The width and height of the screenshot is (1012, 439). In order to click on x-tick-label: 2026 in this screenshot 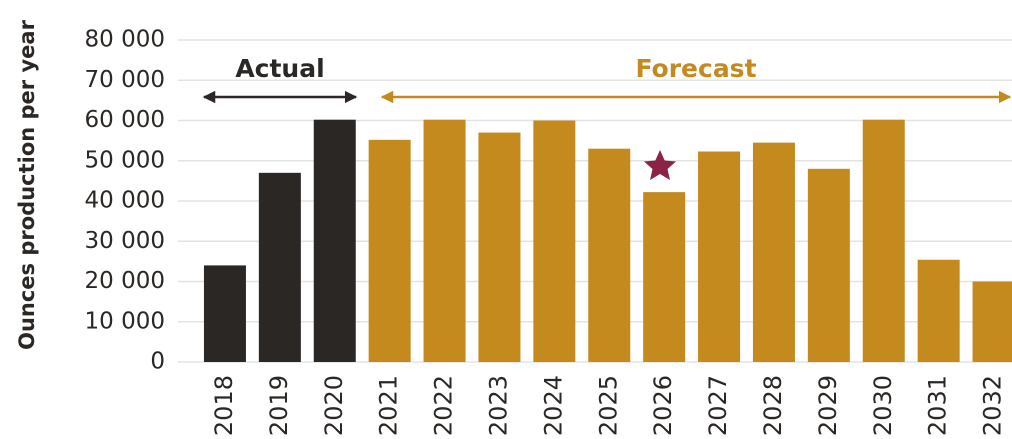, I will do `click(663, 405)`.